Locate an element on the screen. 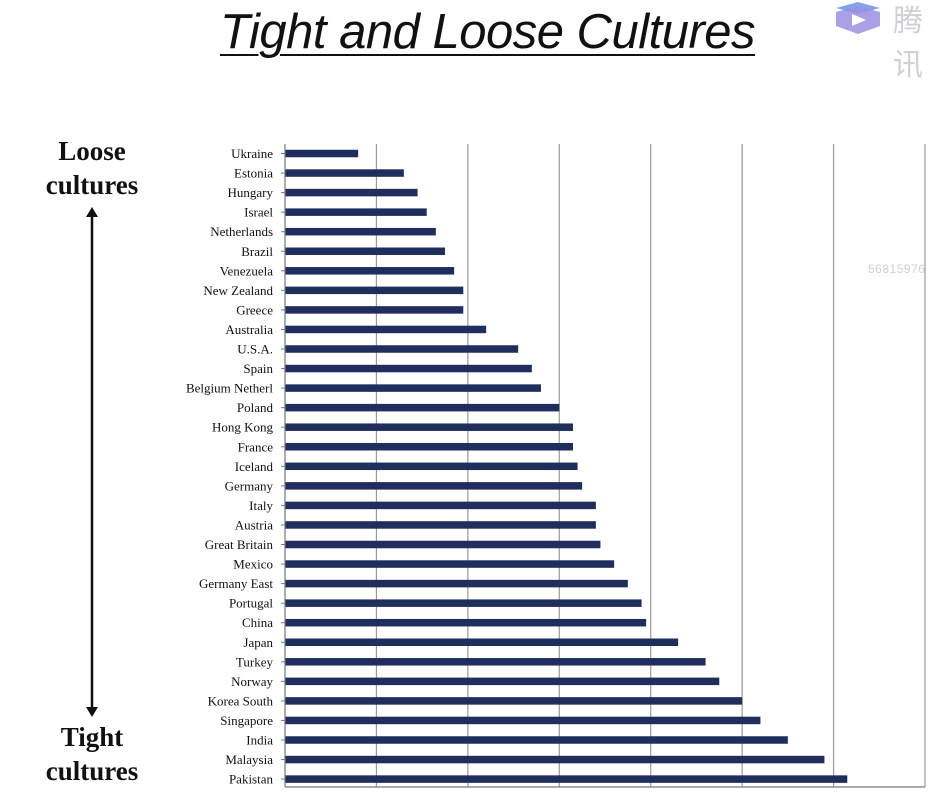 The height and width of the screenshot is (808, 947). category-label: France is located at coordinates (256, 446).